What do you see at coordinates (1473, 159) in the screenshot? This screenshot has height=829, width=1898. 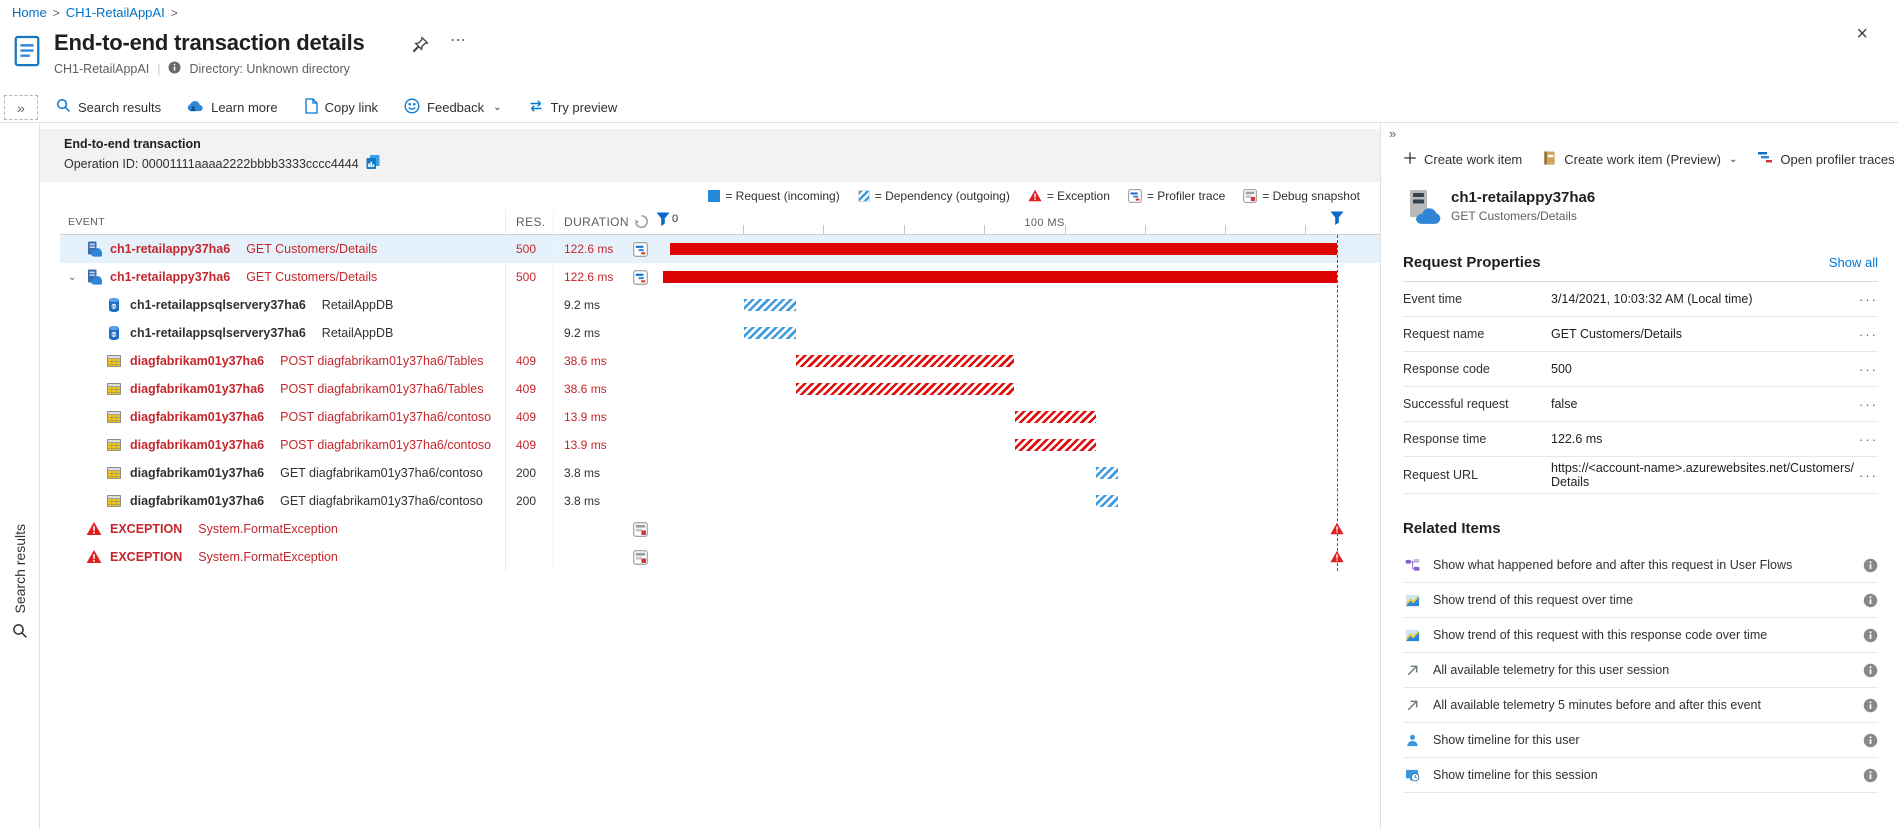 I see `create-work-item-label: Create work item` at bounding box center [1473, 159].